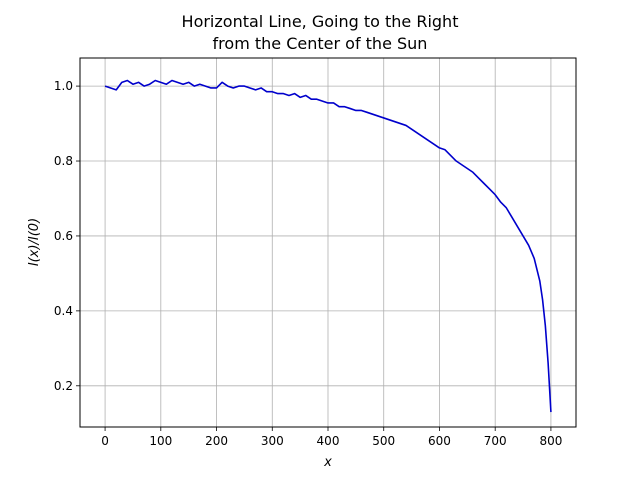 This screenshot has height=480, width=640. Describe the element at coordinates (320, 43) in the screenshot. I see `chart-title-line-2: from the Center of the Sun` at that location.